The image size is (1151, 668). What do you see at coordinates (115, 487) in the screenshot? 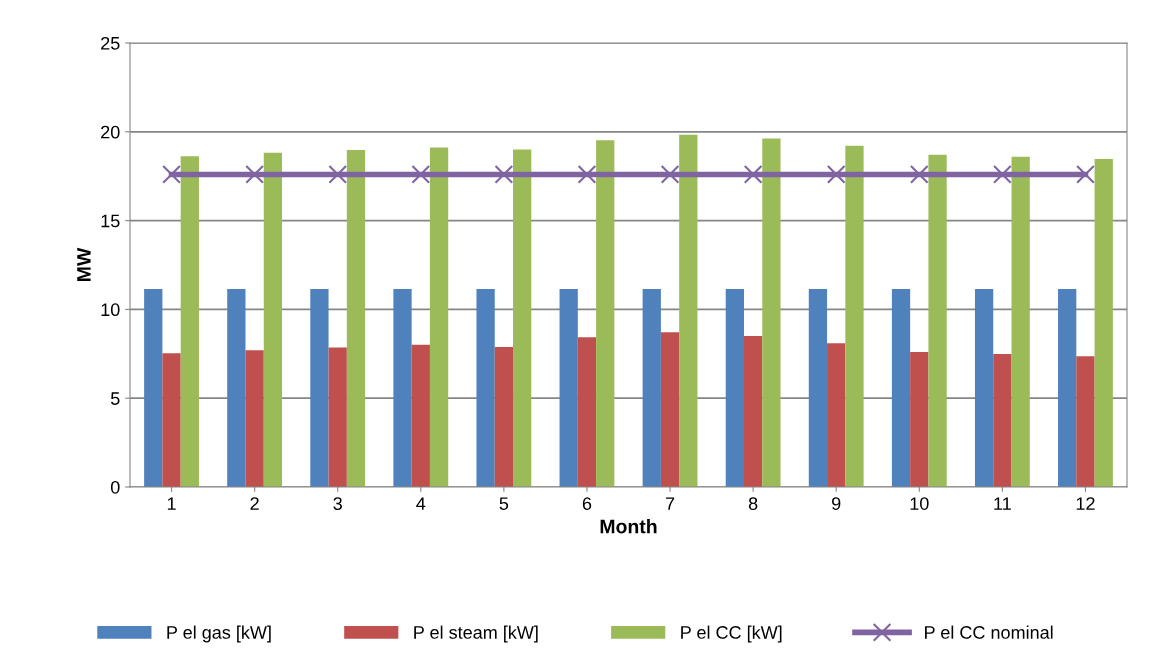
I see `y-tick-label: 0` at bounding box center [115, 487].